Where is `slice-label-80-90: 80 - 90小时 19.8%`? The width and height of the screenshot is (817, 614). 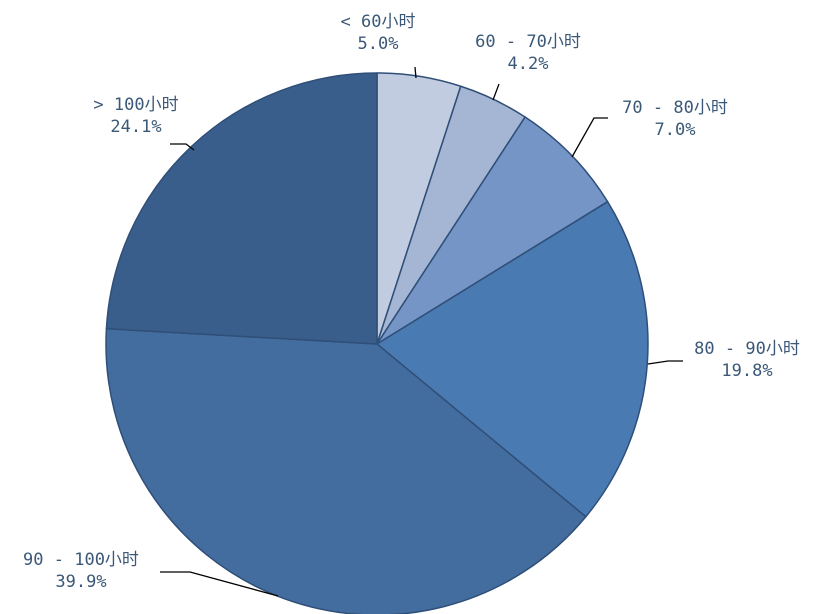 slice-label-80-90: 80 - 90小时 19.8% is located at coordinates (747, 360).